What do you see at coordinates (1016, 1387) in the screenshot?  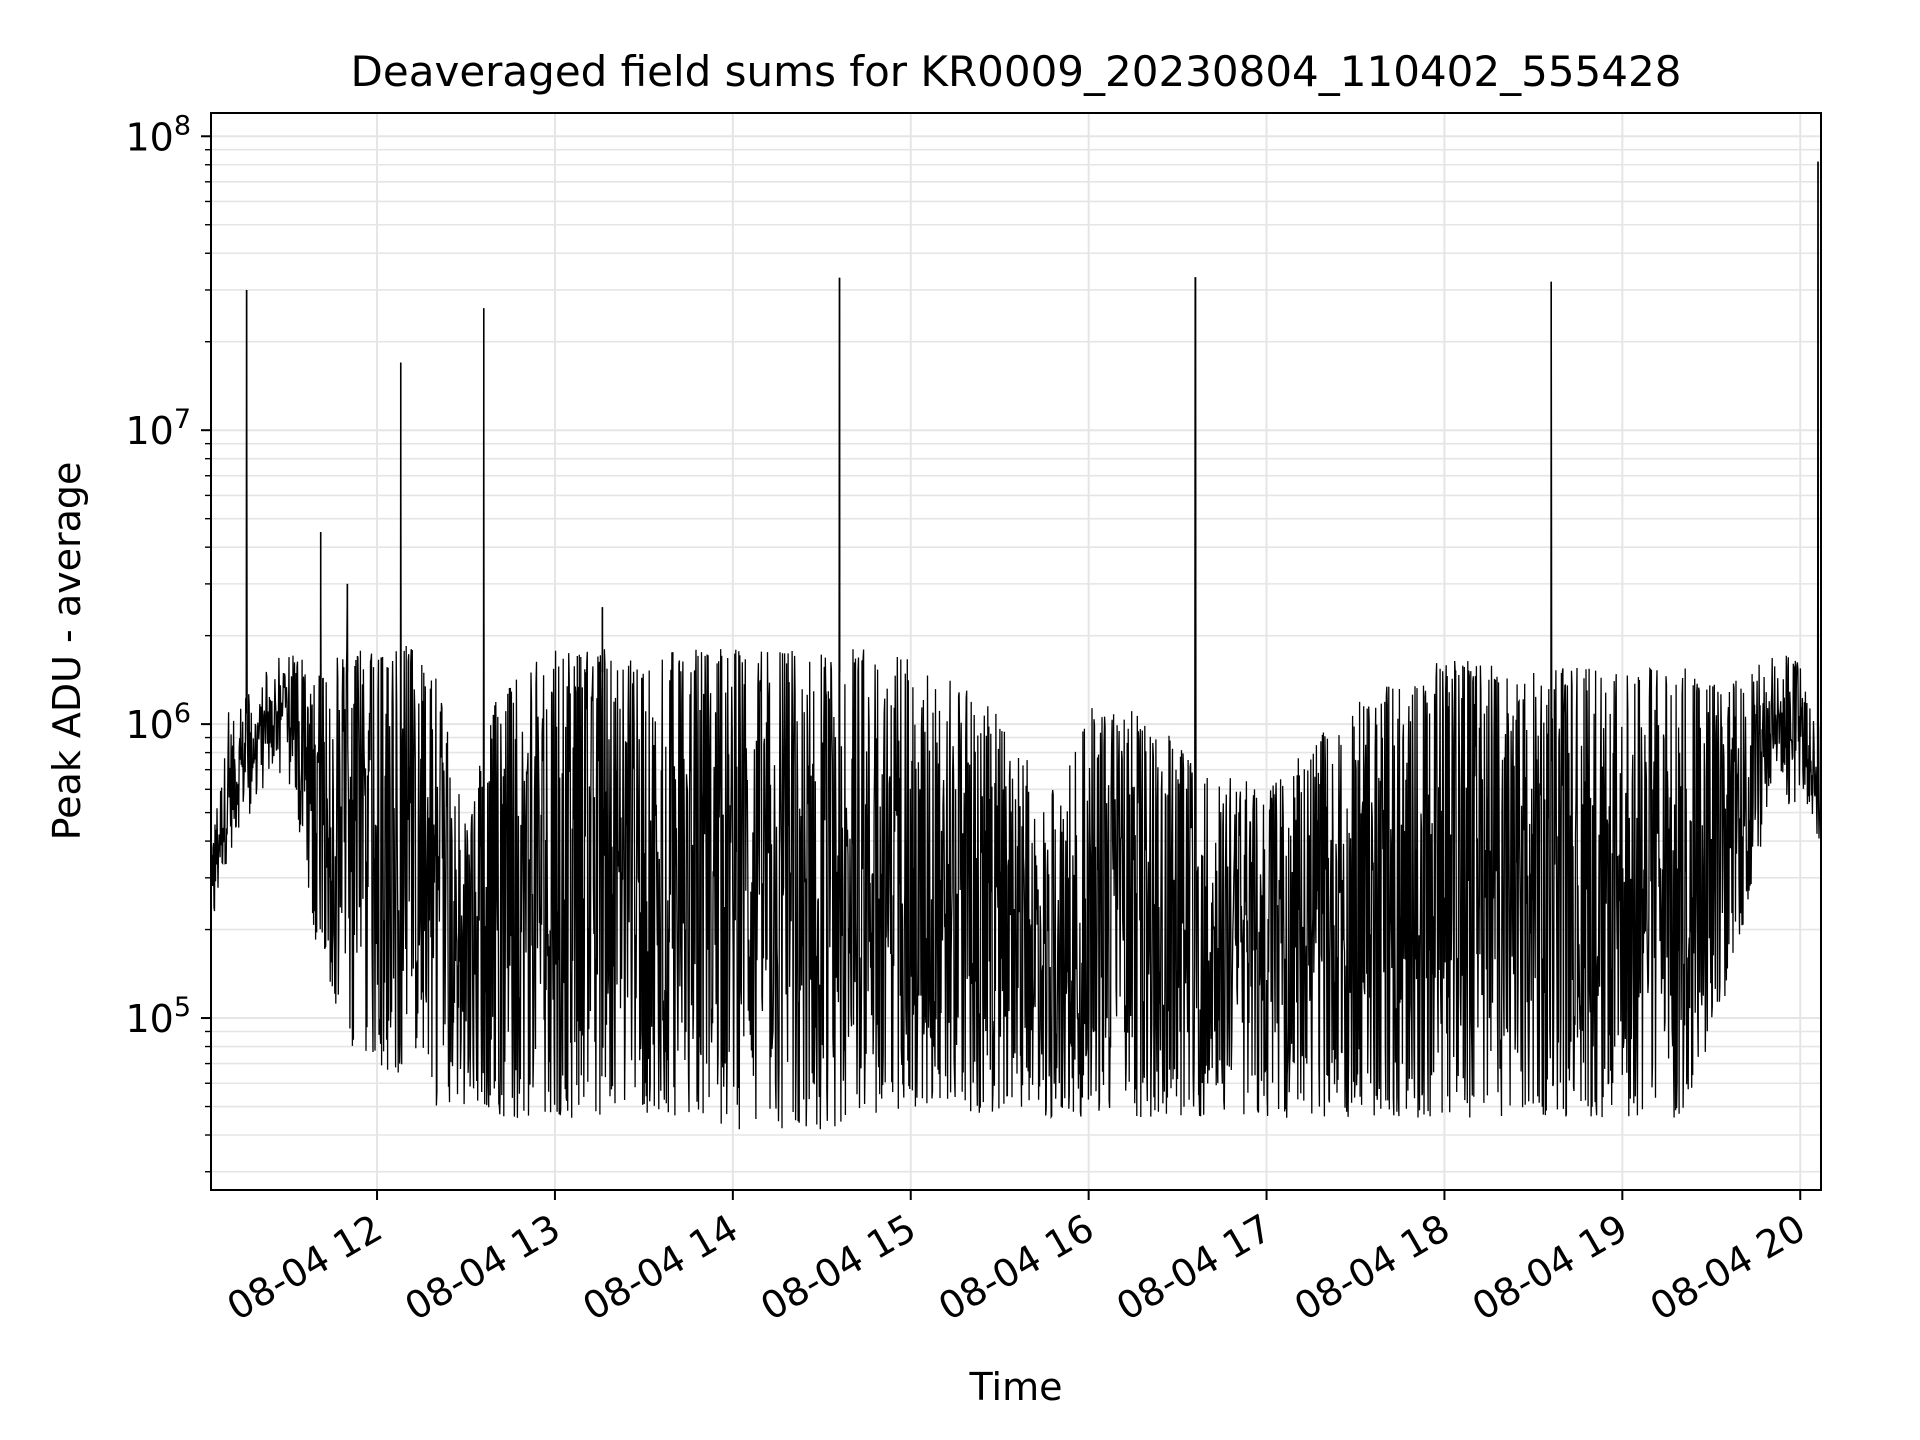 I see `x-axis-label: Time` at bounding box center [1016, 1387].